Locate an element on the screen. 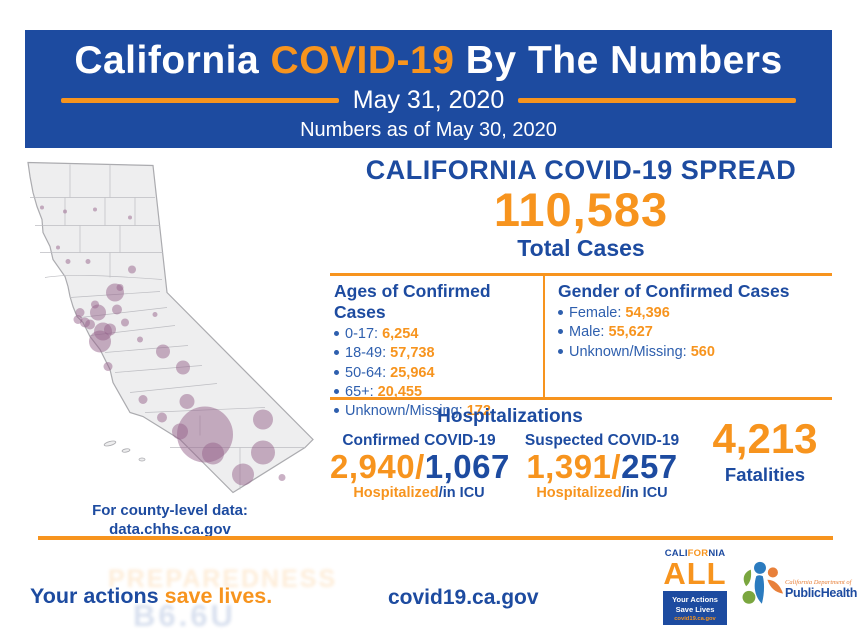  suspected-values: 1,391/257 is located at coordinates (602, 466).